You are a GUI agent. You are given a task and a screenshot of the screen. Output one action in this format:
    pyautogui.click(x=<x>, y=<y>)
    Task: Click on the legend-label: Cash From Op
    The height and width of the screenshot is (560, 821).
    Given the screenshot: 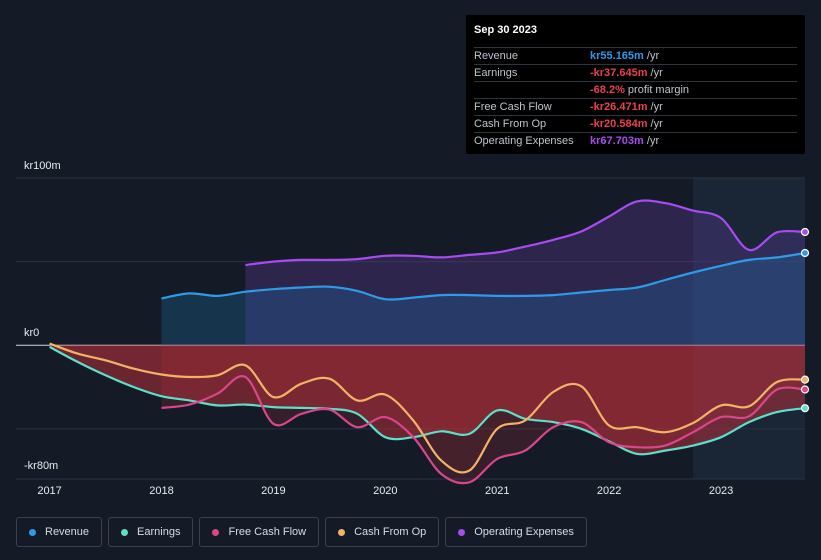 What is the action you would take?
    pyautogui.click(x=390, y=532)
    